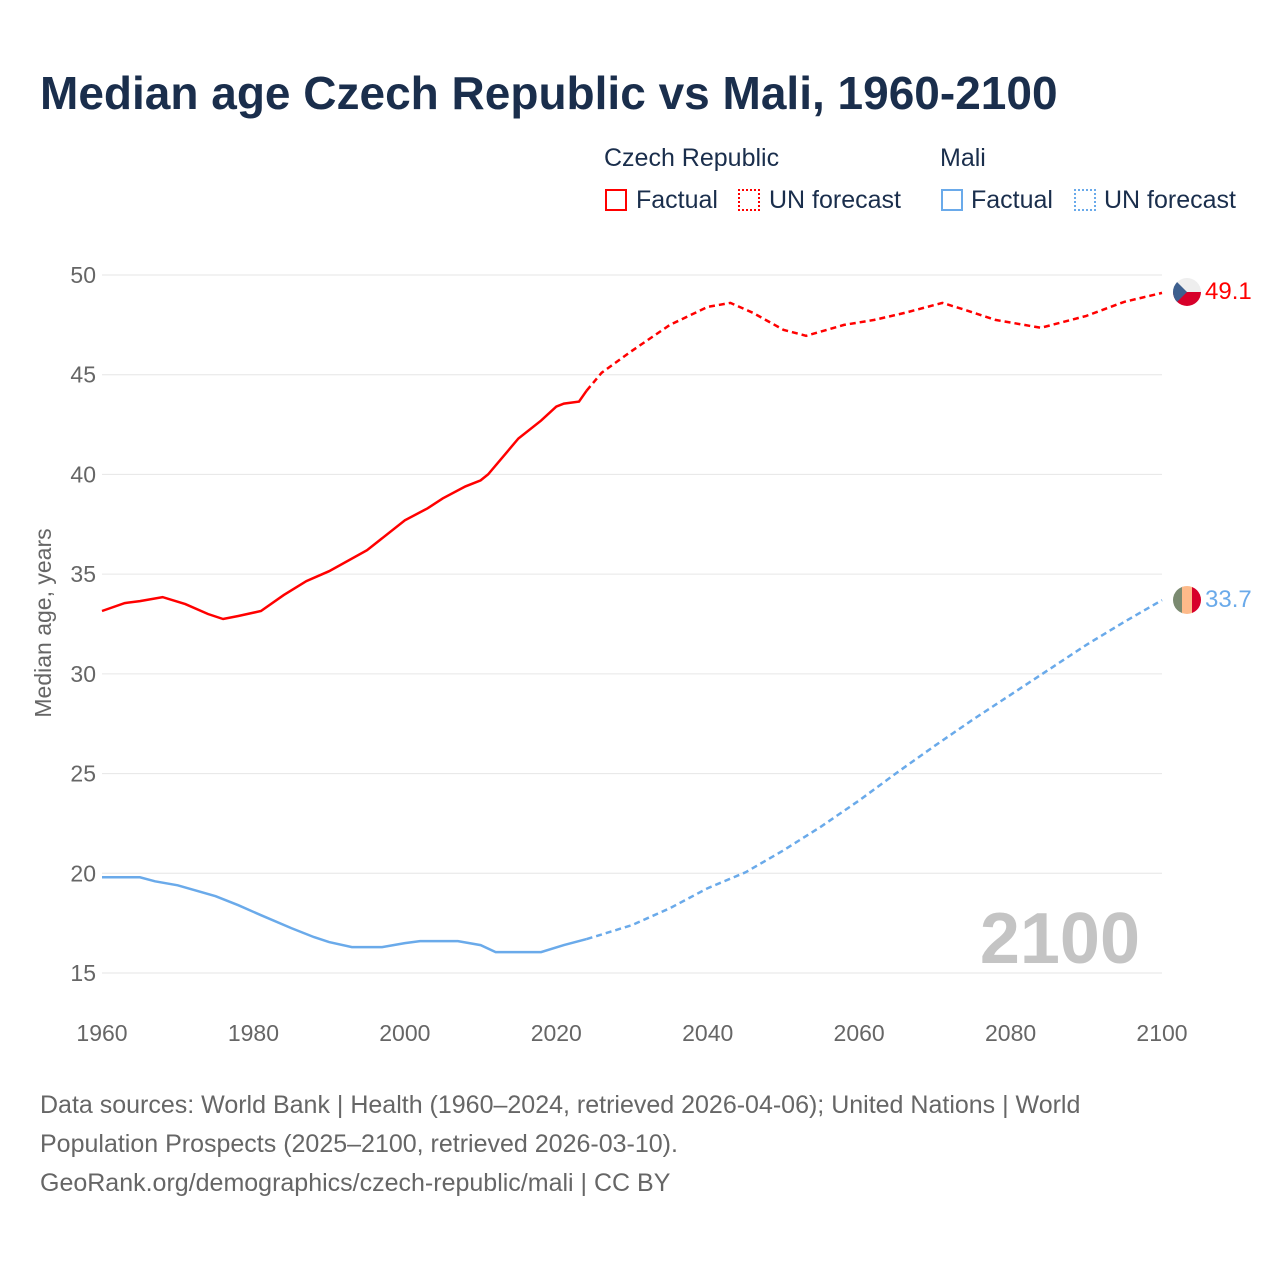 The width and height of the screenshot is (1280, 1280). Describe the element at coordinates (83, 774) in the screenshot. I see `y-tick-label: 25` at that location.